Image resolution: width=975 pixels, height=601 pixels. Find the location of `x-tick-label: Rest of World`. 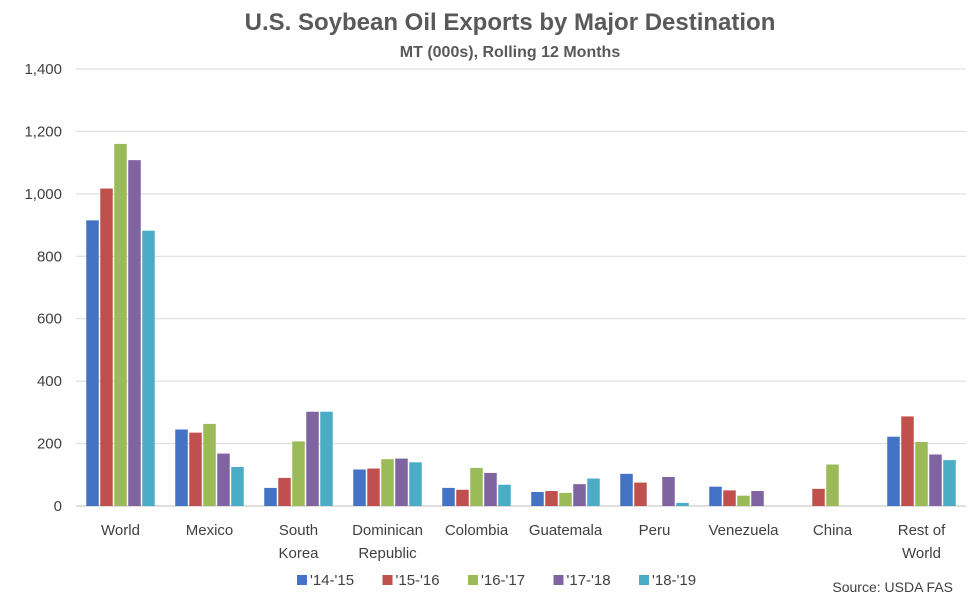

x-tick-label: Rest of World is located at coordinates (922, 542).